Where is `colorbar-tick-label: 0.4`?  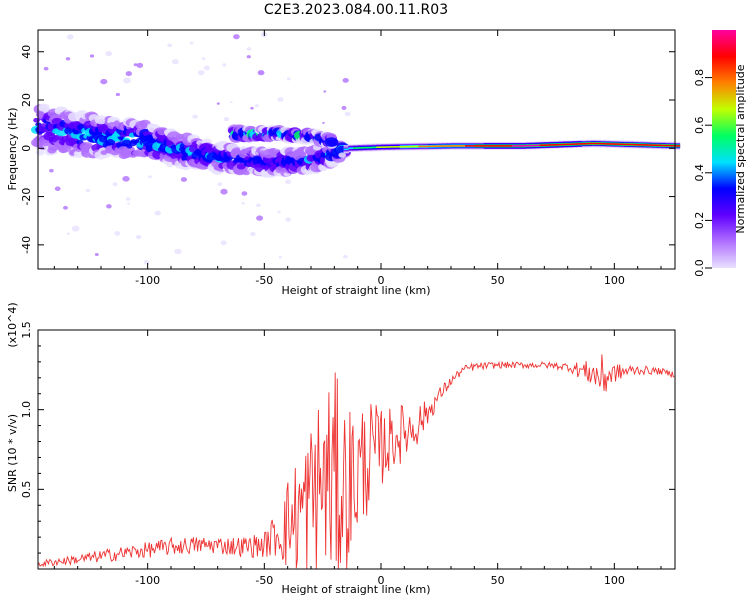 colorbar-tick-label: 0.4 is located at coordinates (699, 173).